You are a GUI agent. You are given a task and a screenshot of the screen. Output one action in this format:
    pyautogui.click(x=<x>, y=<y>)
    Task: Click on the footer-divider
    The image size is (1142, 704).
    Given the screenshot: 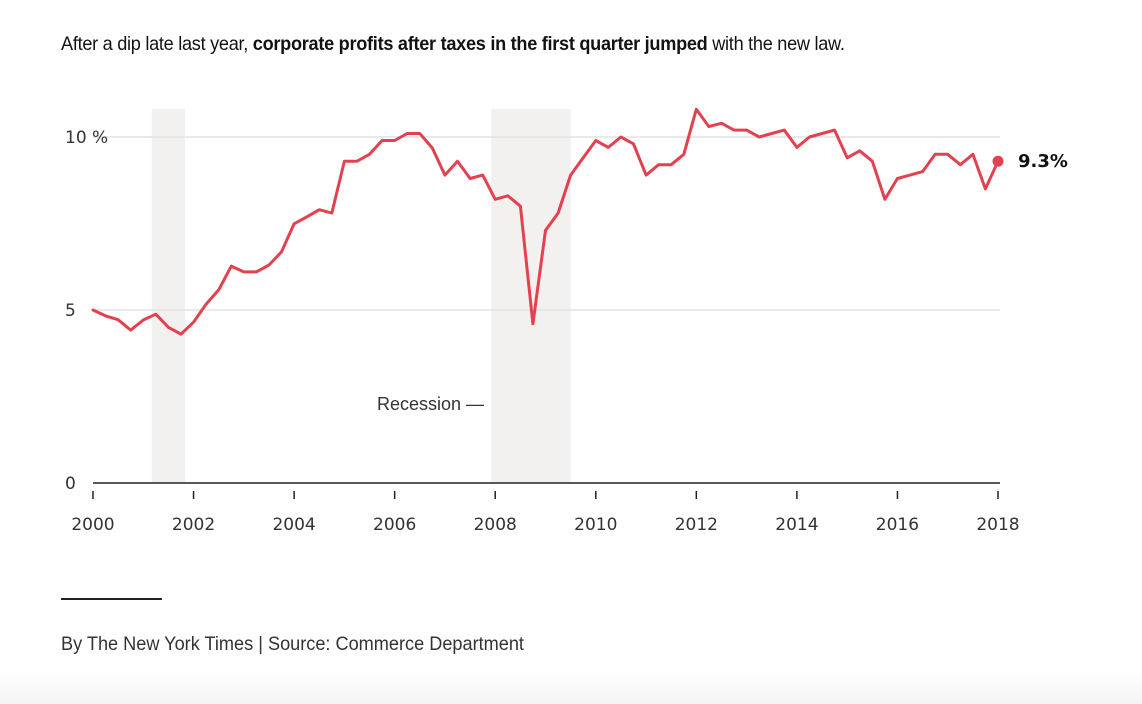 What is the action you would take?
    pyautogui.click(x=111, y=599)
    